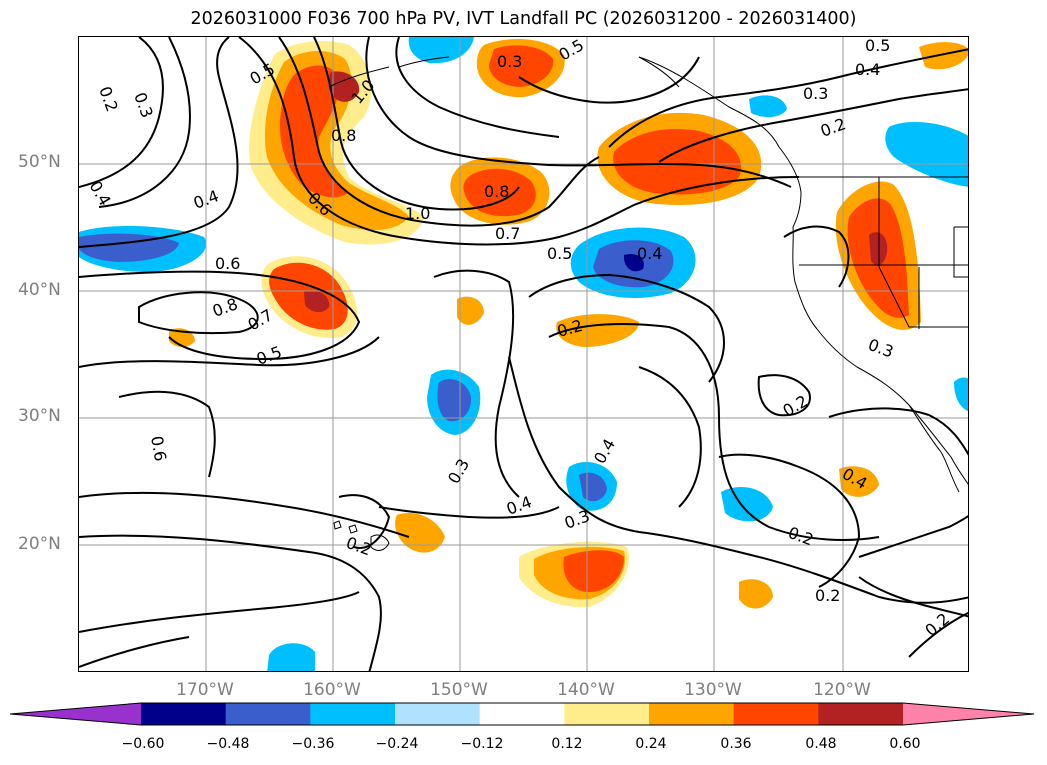  What do you see at coordinates (39, 416) in the screenshot?
I see `lat-label-30n: 30°N` at bounding box center [39, 416].